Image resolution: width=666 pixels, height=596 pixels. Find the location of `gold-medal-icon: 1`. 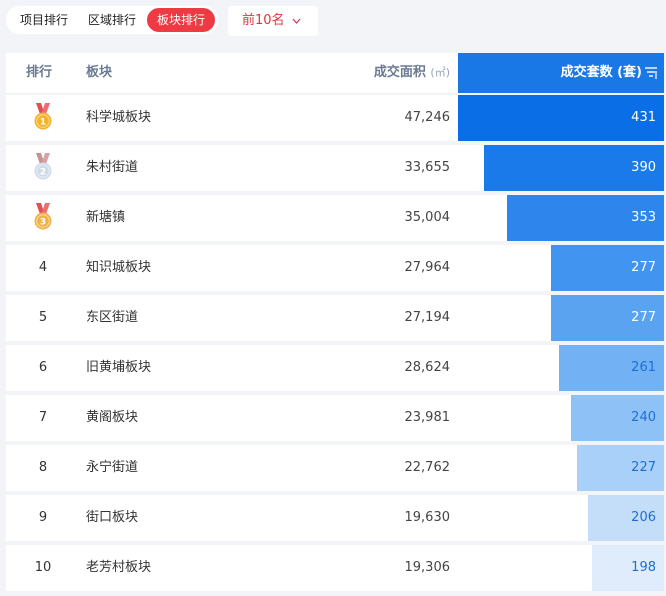

gold-medal-icon: 1 is located at coordinates (43, 116).